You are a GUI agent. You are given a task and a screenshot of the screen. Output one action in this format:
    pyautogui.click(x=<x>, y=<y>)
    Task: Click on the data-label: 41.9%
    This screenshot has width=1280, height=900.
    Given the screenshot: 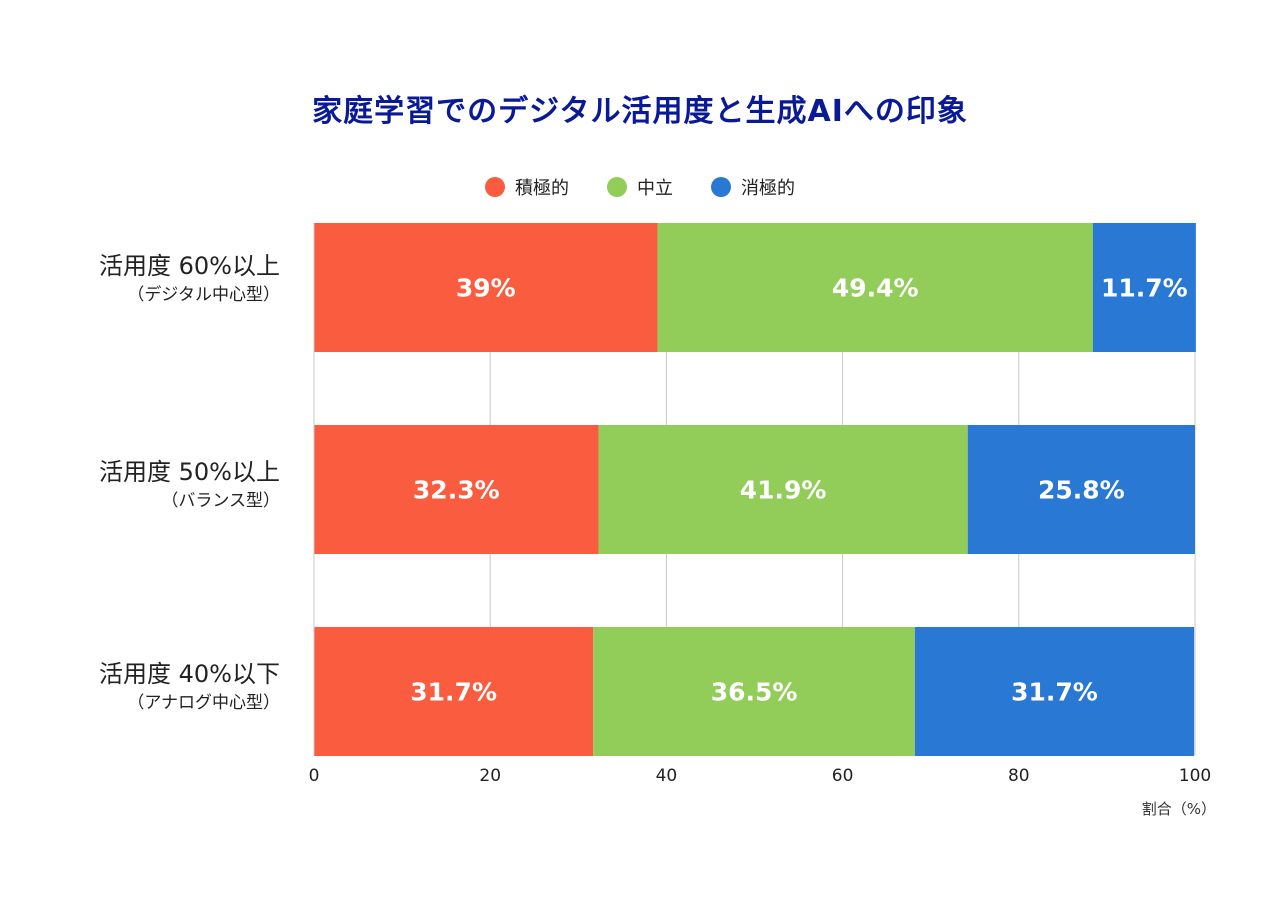 What is the action you would take?
    pyautogui.click(x=783, y=490)
    